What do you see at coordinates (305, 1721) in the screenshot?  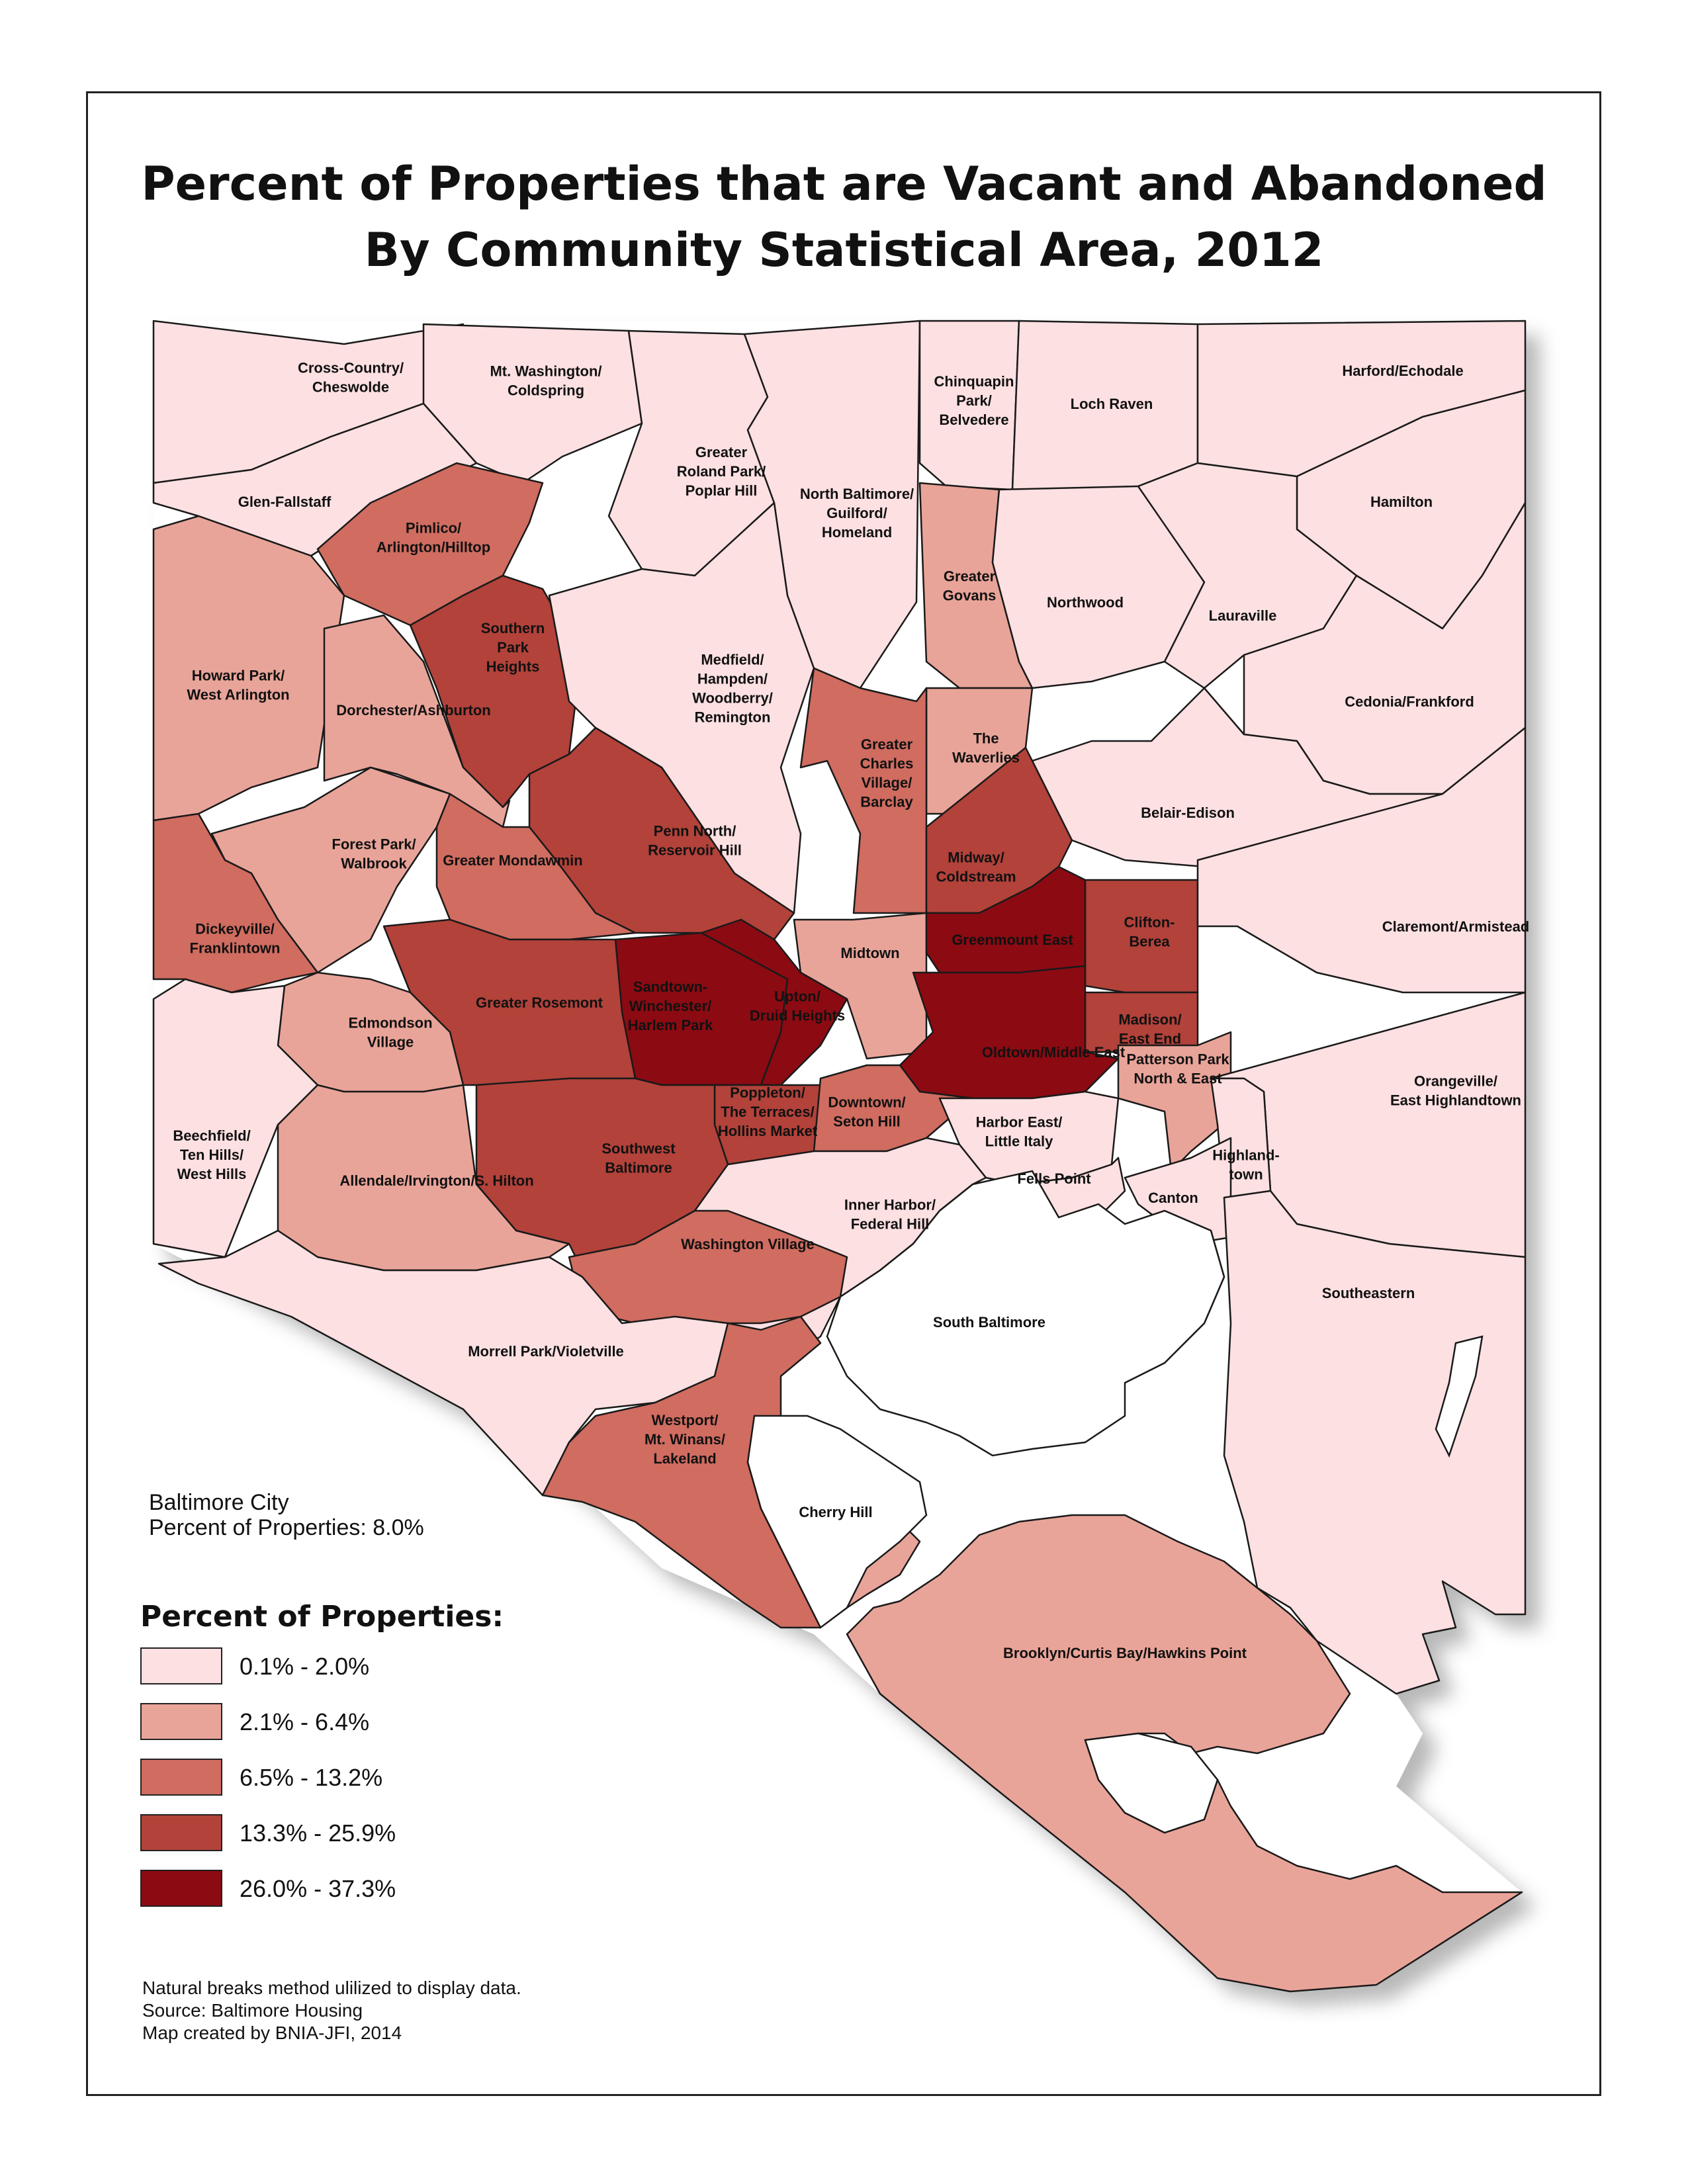 I see `legend-label-2: 2.1% - 6.4%` at bounding box center [305, 1721].